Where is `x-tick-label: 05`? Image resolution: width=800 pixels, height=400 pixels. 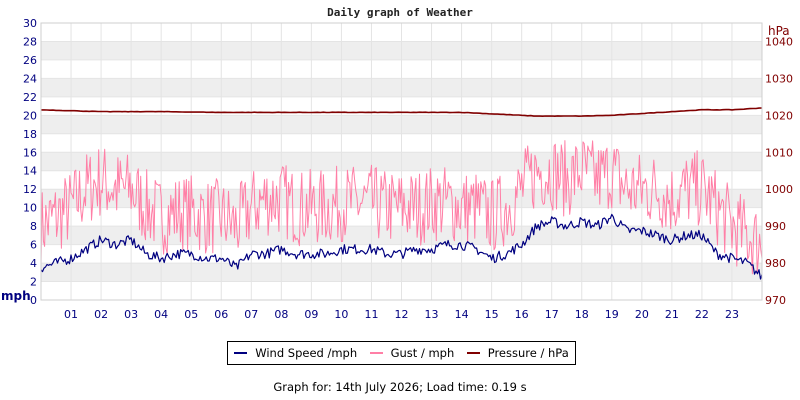 x-tick-label: 05 is located at coordinates (191, 314).